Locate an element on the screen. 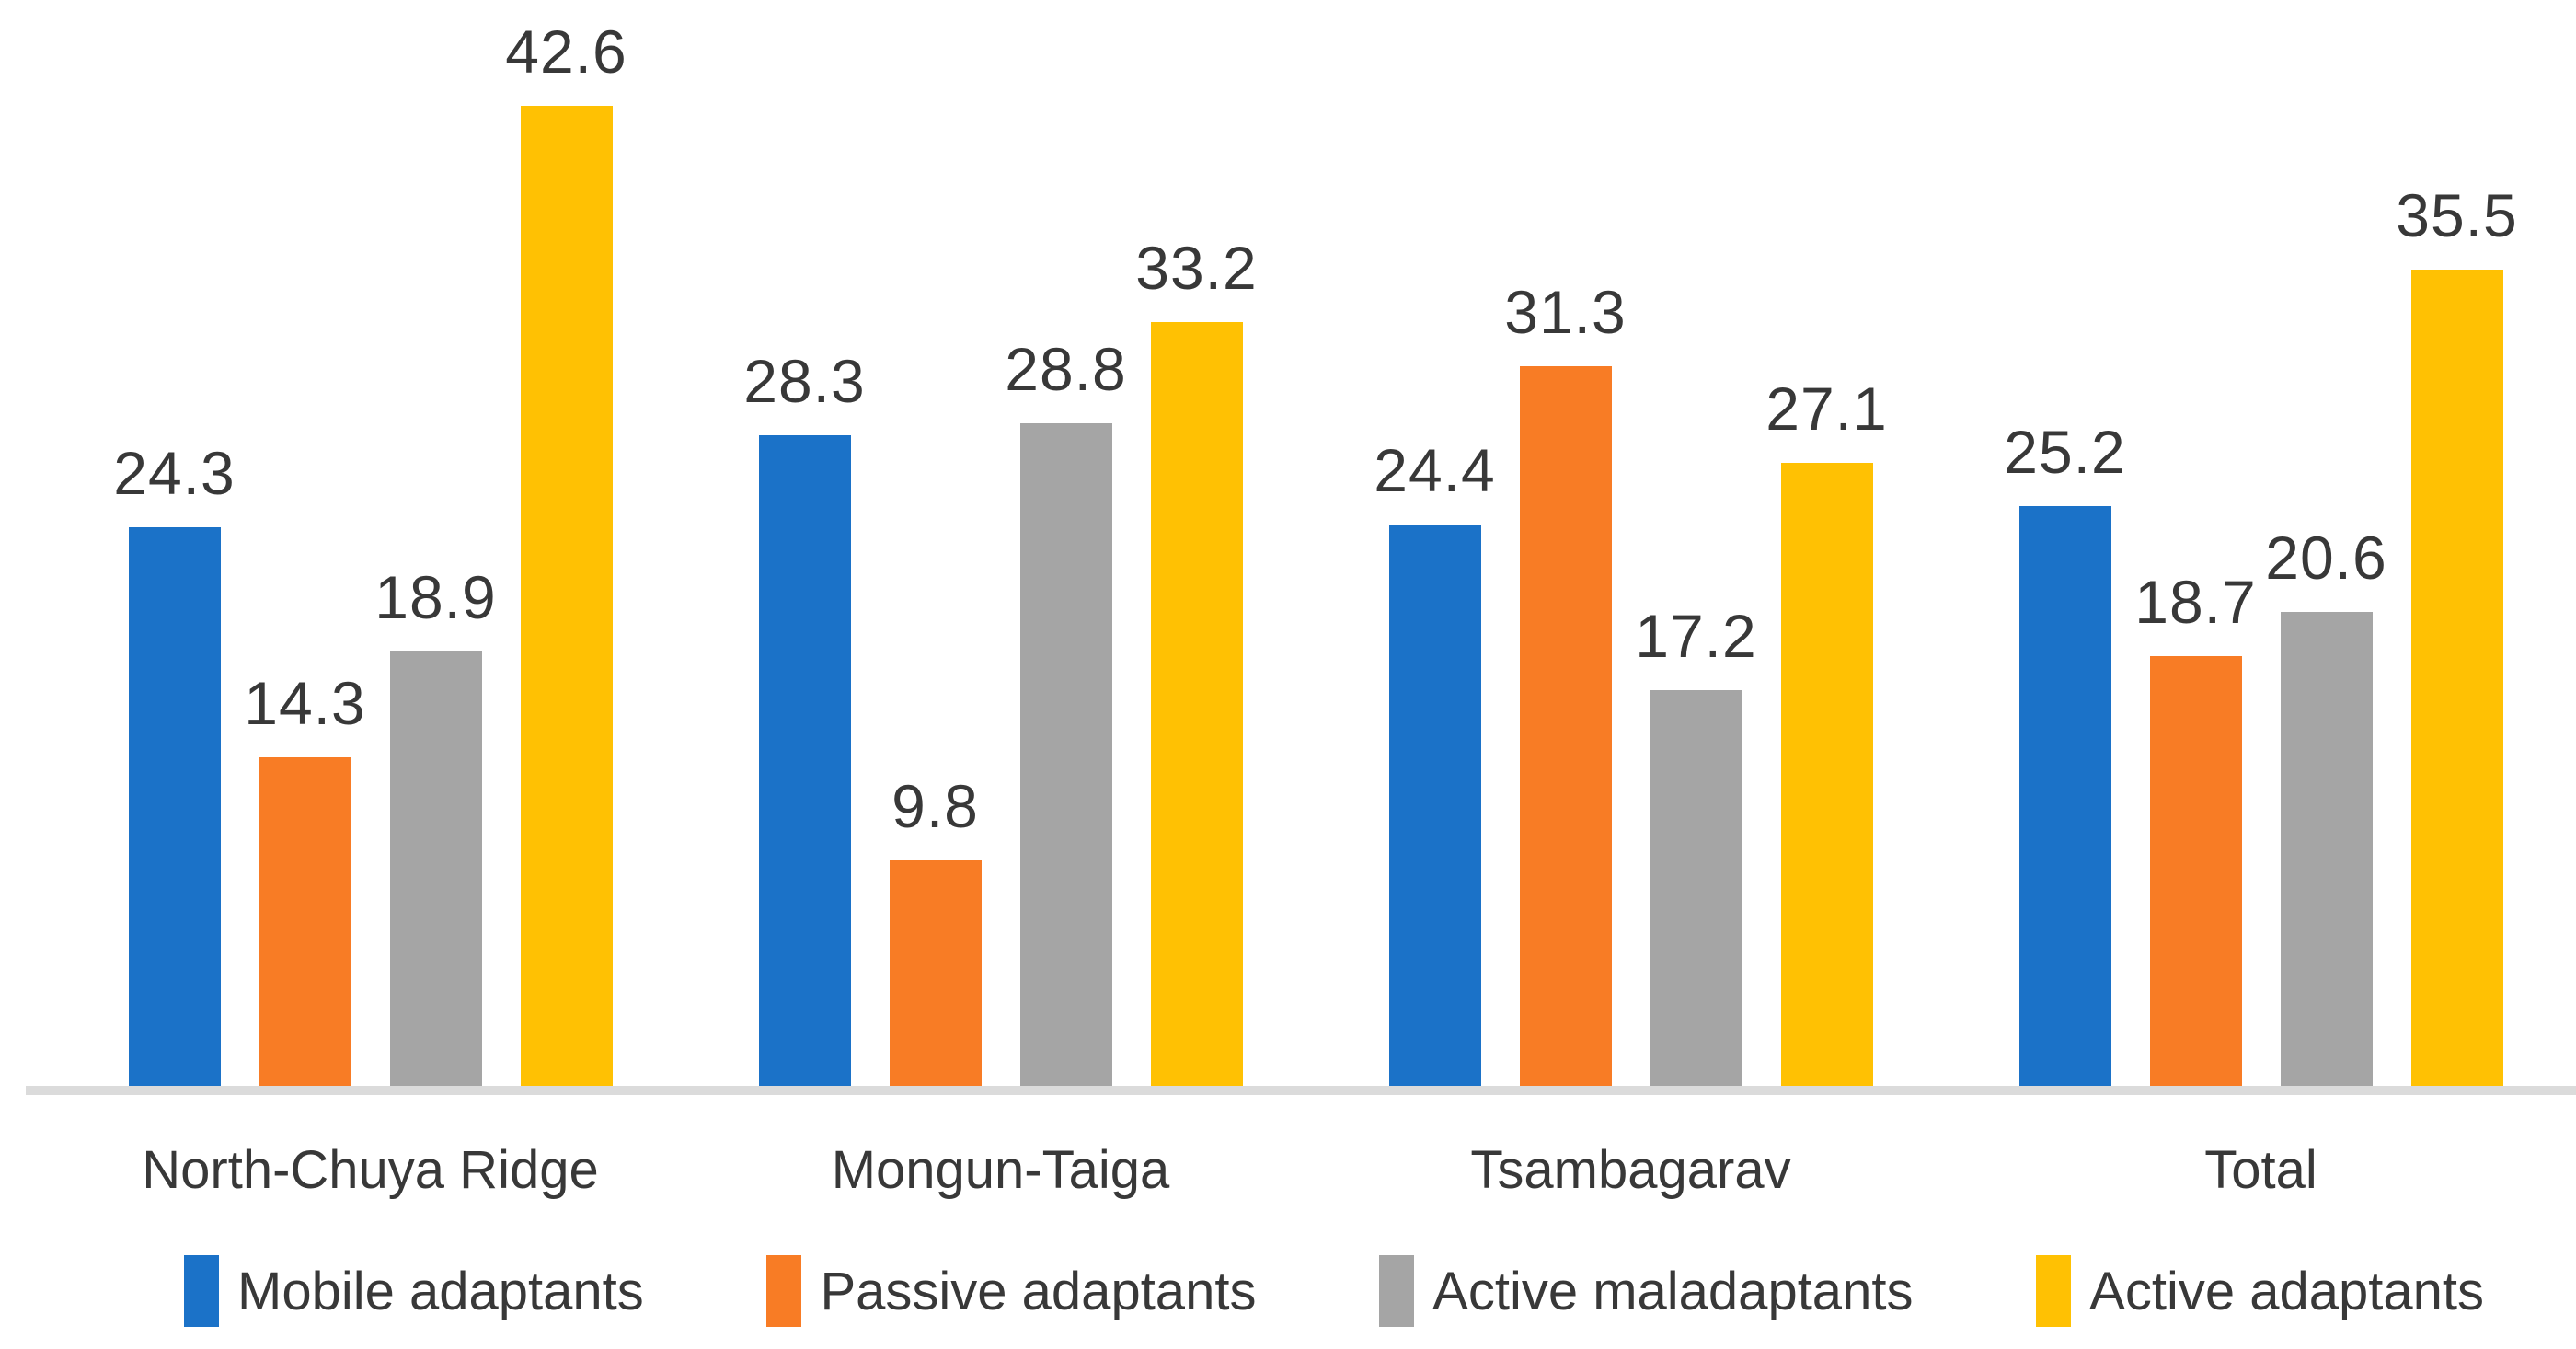  bar-value-label: 20.6 is located at coordinates (2326, 558).